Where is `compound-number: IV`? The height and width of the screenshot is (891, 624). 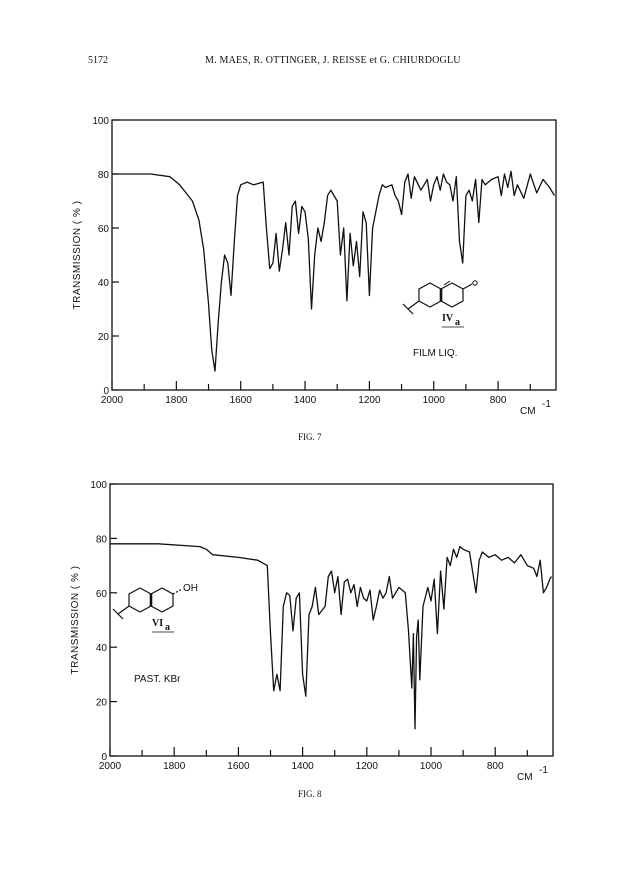 compound-number: IV is located at coordinates (448, 318).